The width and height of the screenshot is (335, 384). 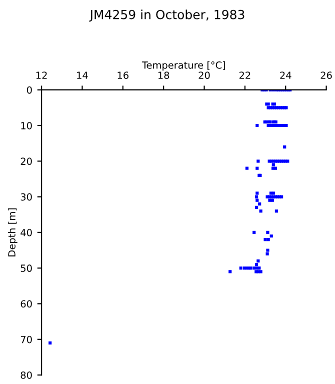 I want to click on y-tick-label: 0, so click(x=29, y=90).